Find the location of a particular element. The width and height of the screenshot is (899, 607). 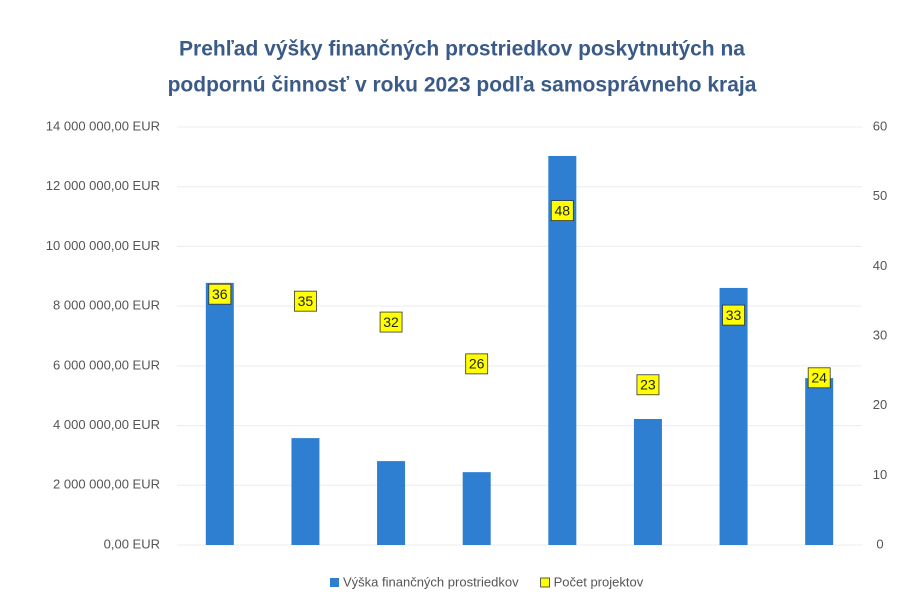

data-label: 35 is located at coordinates (306, 301).